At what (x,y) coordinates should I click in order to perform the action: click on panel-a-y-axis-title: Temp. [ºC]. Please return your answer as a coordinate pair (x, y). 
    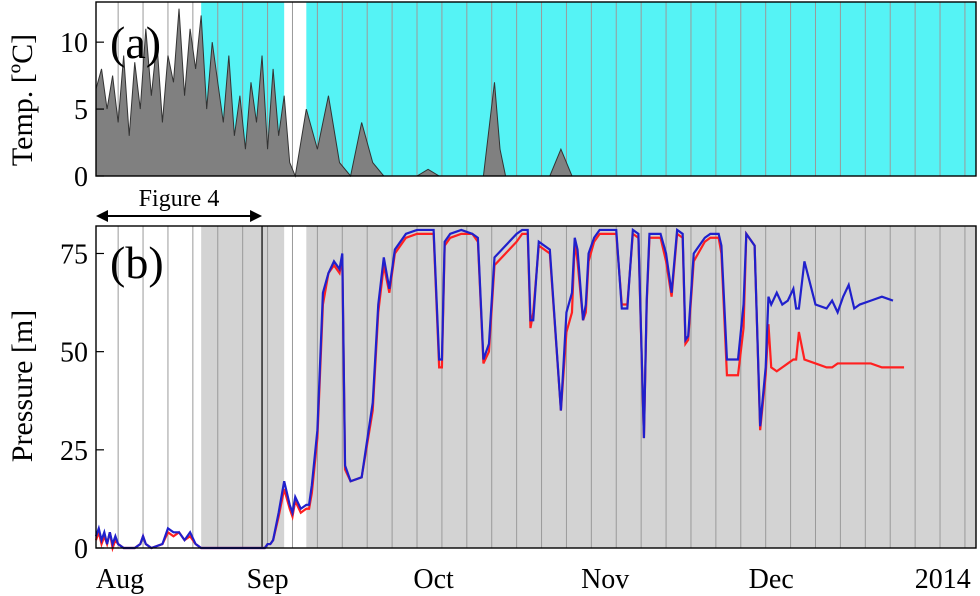
    Looking at the image, I should click on (22, 100).